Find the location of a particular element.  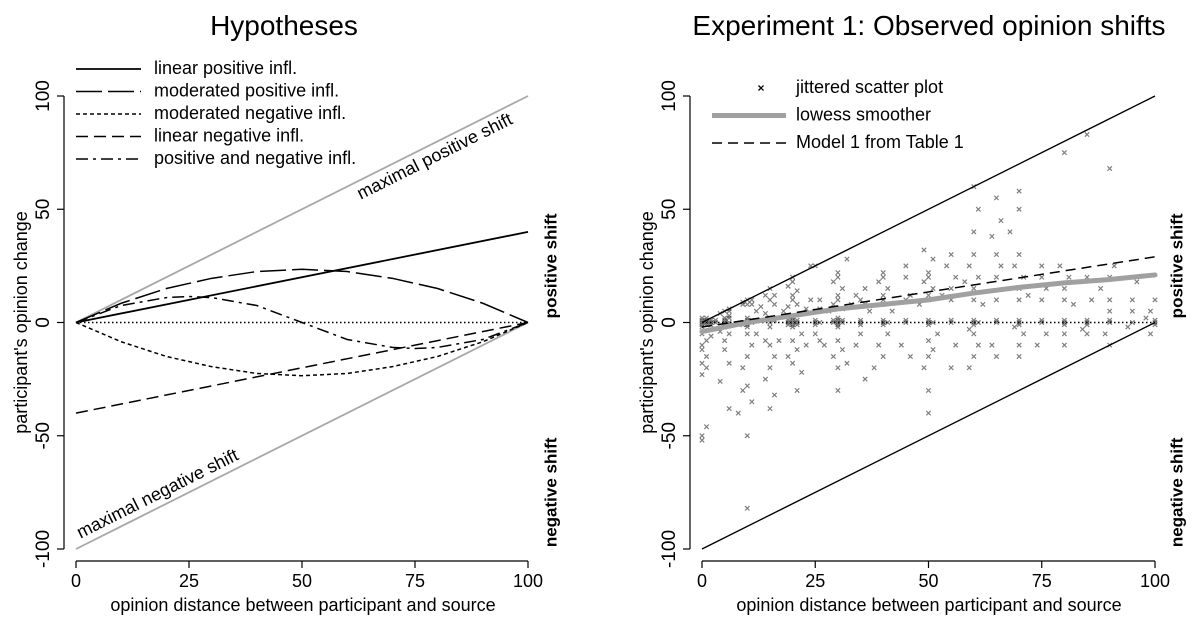

y-tick-label: 50 is located at coordinates (669, 209).